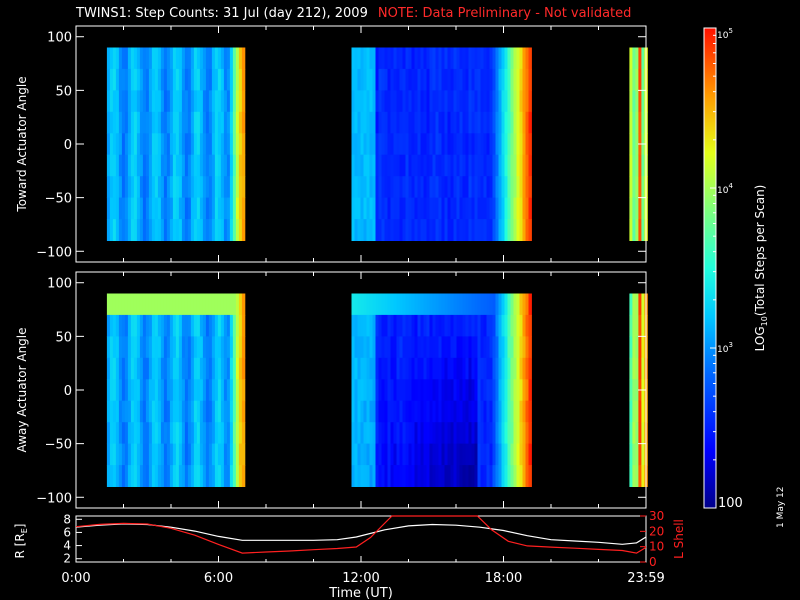 This screenshot has width=800, height=600. Describe the element at coordinates (360, 578) in the screenshot. I see `time-tick-label: 12:00` at that location.